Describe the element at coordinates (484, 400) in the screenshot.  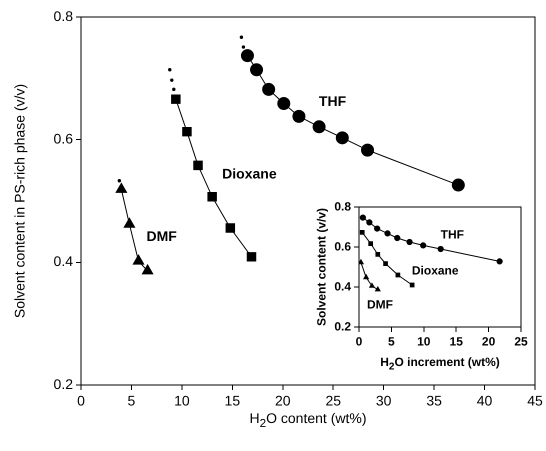
I see `x-tick-label: 40` at that location.